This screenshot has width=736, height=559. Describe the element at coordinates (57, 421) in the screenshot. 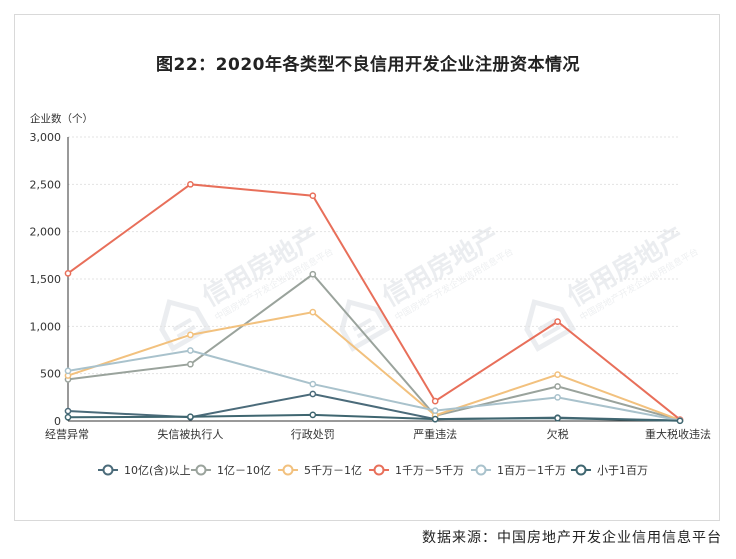

I see `y-tick-label: 0` at that location.